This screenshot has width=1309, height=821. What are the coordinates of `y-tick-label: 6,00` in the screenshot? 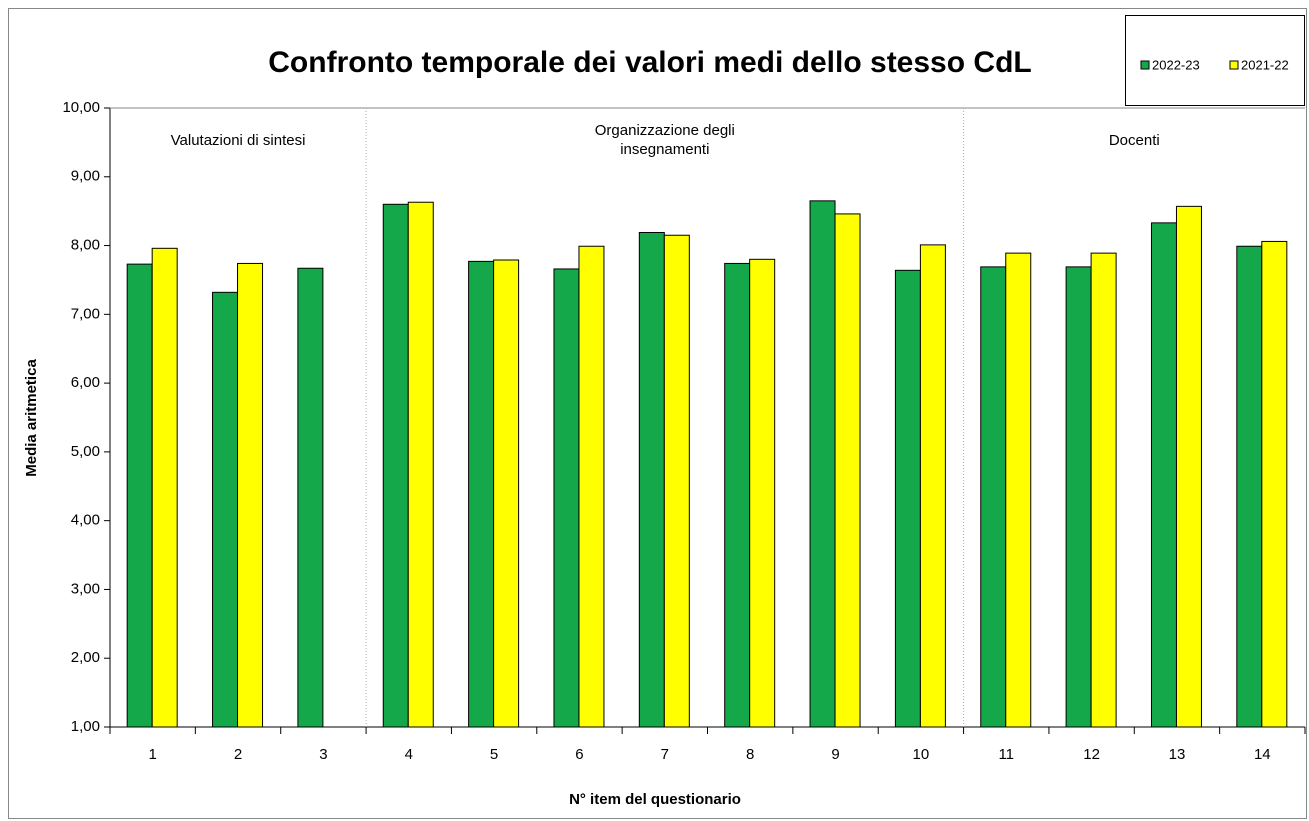 It's located at (85, 382).